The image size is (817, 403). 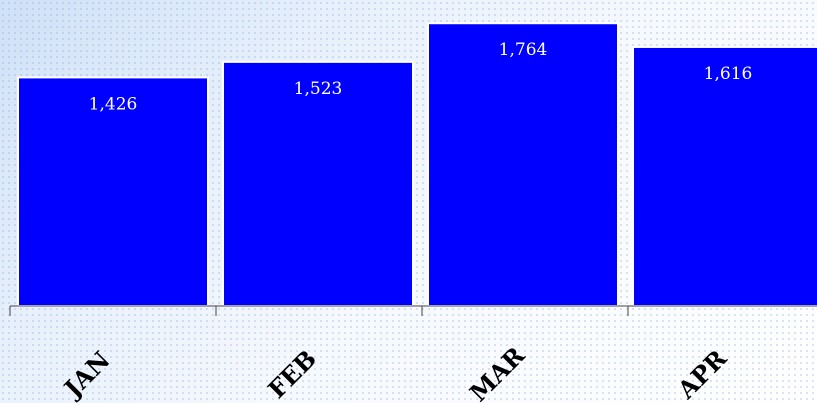 I want to click on bar-feb, so click(x=318, y=183).